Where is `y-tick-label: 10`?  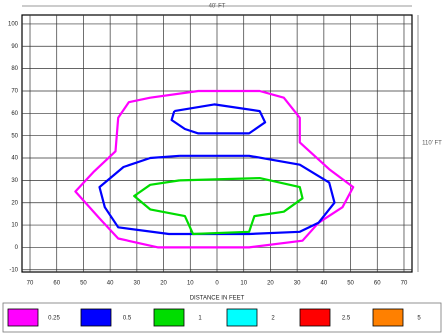
y-tick-label: 10 is located at coordinates (14, 226).